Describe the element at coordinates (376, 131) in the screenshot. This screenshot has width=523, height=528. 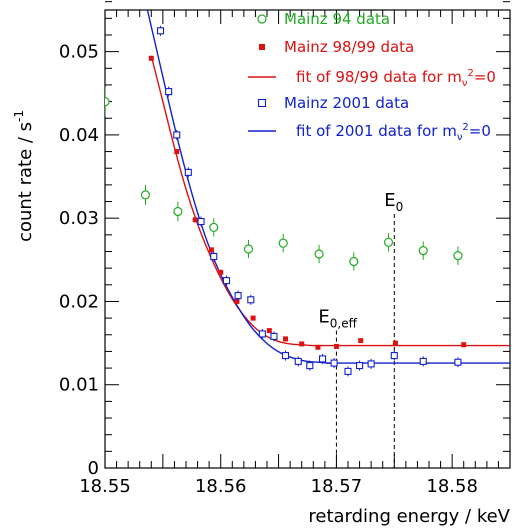
I see `legend-label-text: fit of 2001 data for m` at that location.